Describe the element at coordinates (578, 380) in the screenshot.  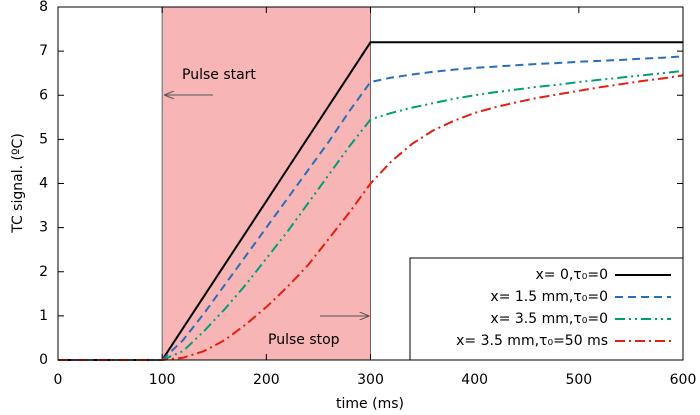
I see `x-tick-label: 500` at that location.